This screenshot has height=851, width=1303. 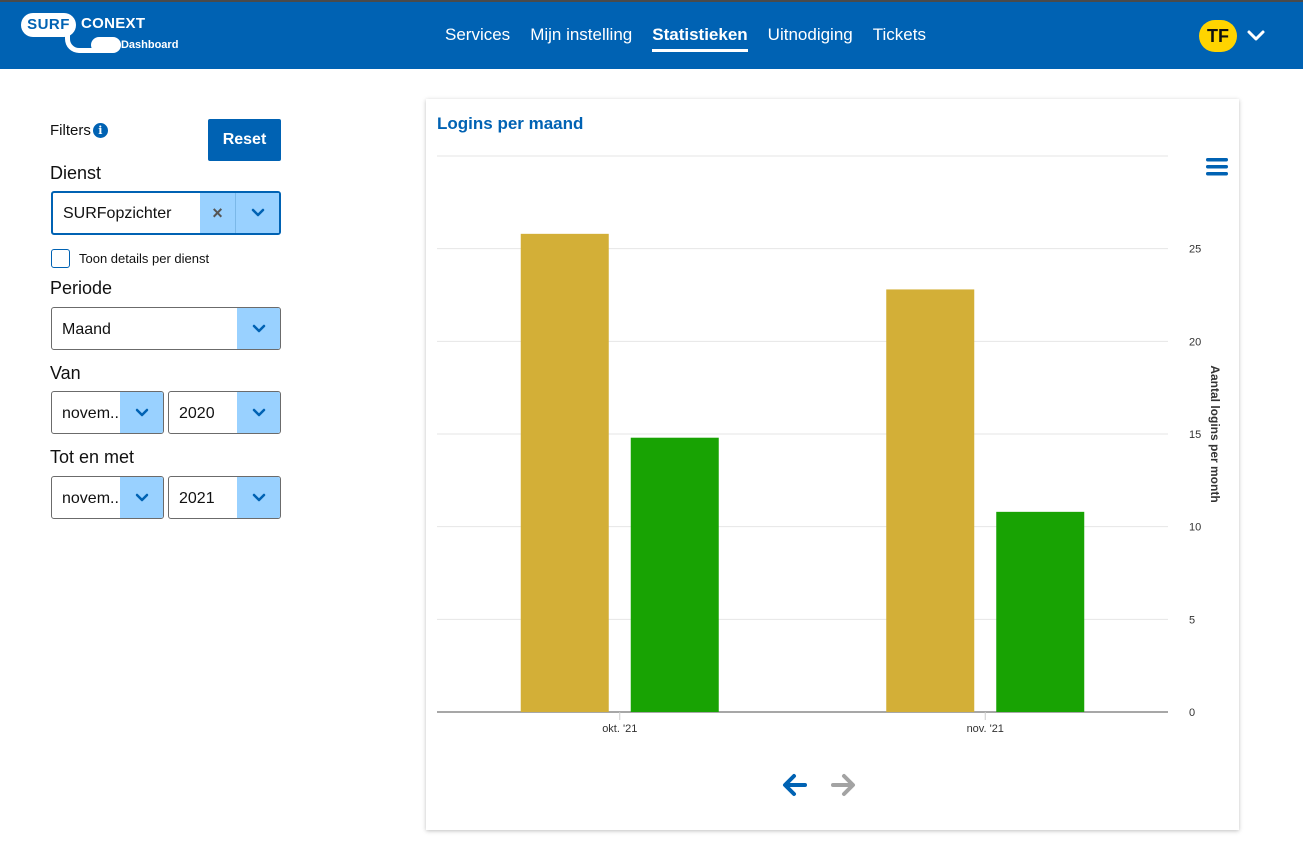 What do you see at coordinates (1195, 342) in the screenshot?
I see `y-tick-label: 20` at bounding box center [1195, 342].